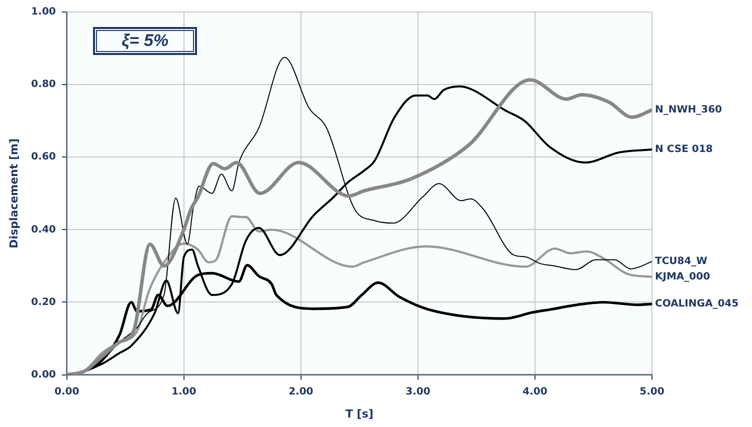 This screenshot has width=752, height=427. Describe the element at coordinates (359, 413) in the screenshot. I see `x-axis-title: T [s]` at that location.